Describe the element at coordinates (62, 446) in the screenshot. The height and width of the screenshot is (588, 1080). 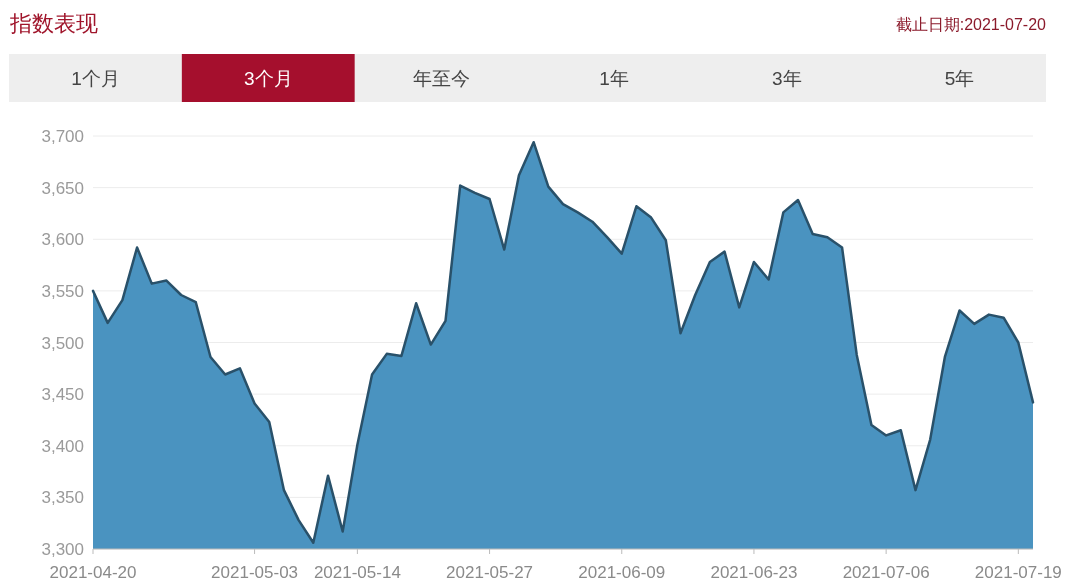
I see `y-tick-label: 3,400` at that location.